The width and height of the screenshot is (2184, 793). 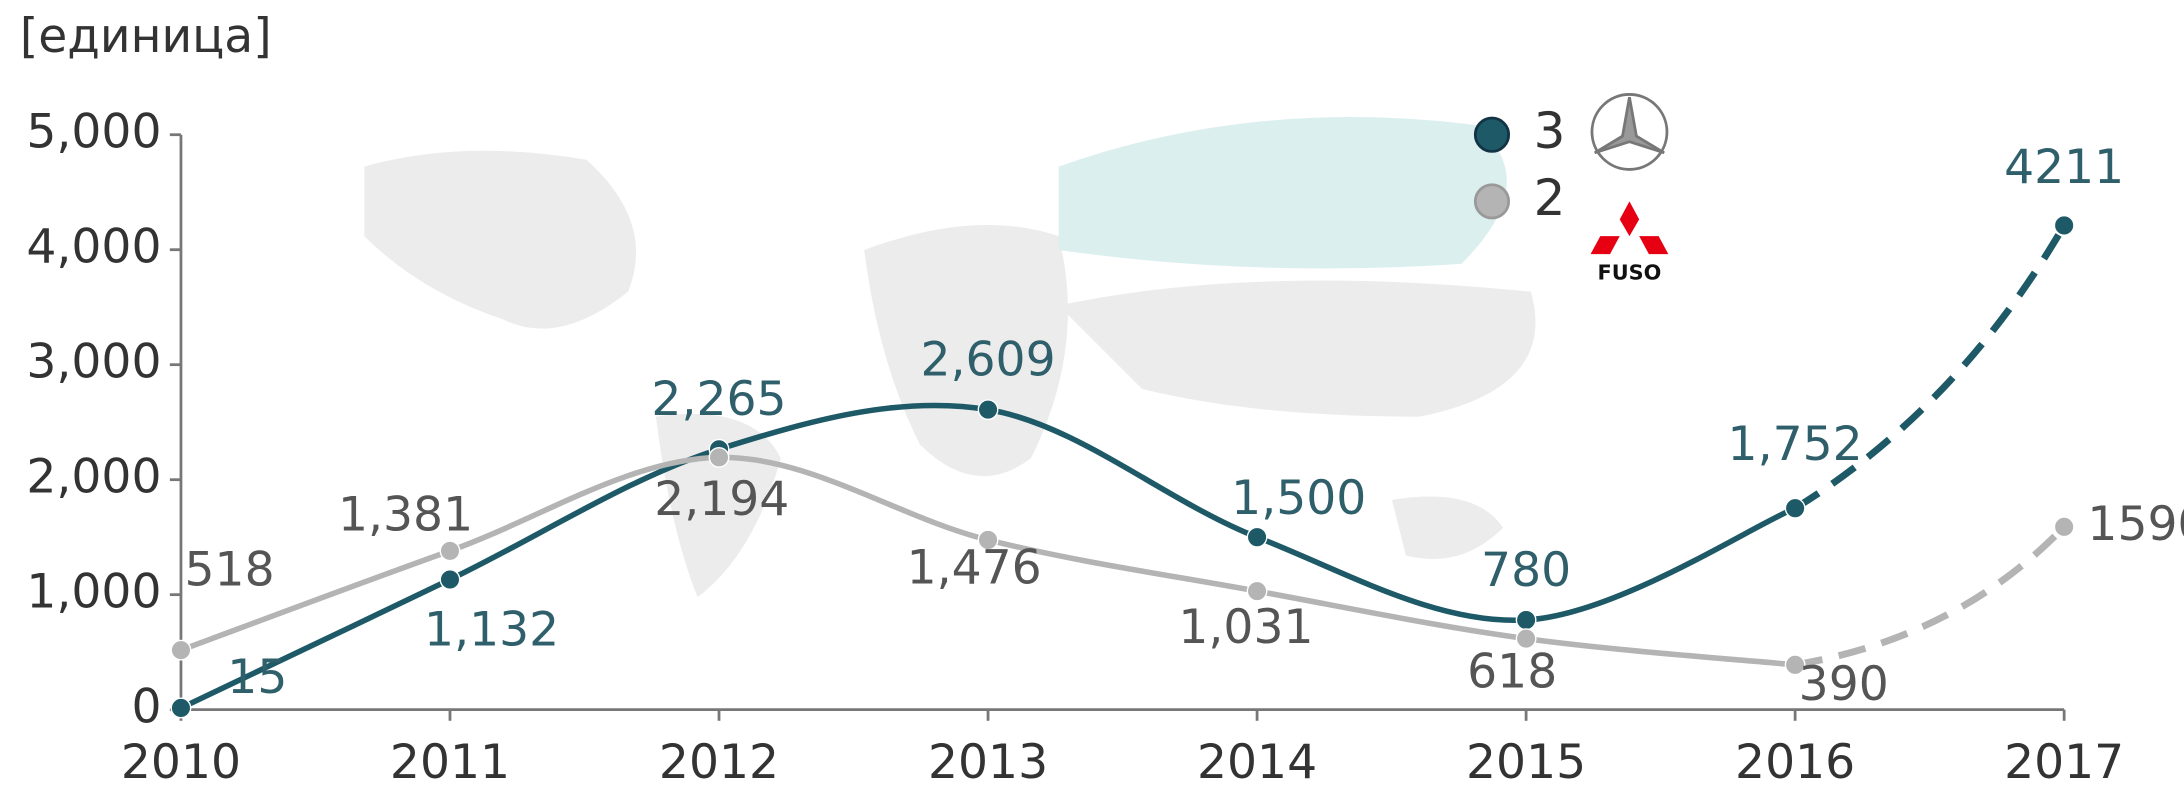 What do you see at coordinates (974, 567) in the screenshot?
I see `data-label: 1,476` at bounding box center [974, 567].